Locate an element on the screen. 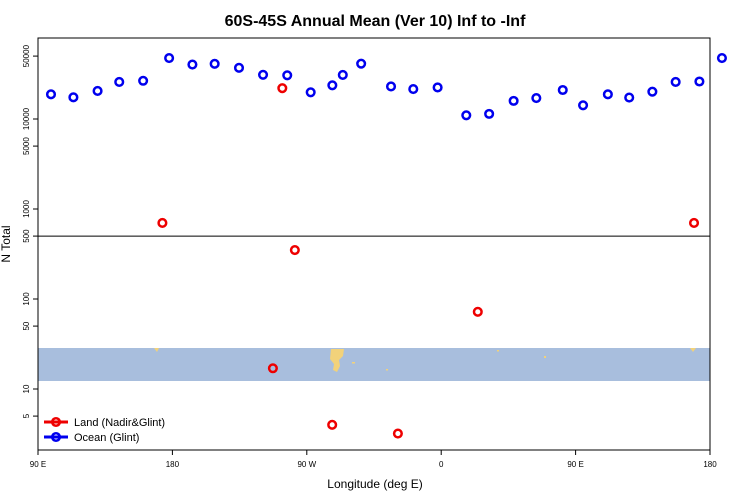 The height and width of the screenshot is (500, 750). y-tick-label: 5 is located at coordinates (26, 415).